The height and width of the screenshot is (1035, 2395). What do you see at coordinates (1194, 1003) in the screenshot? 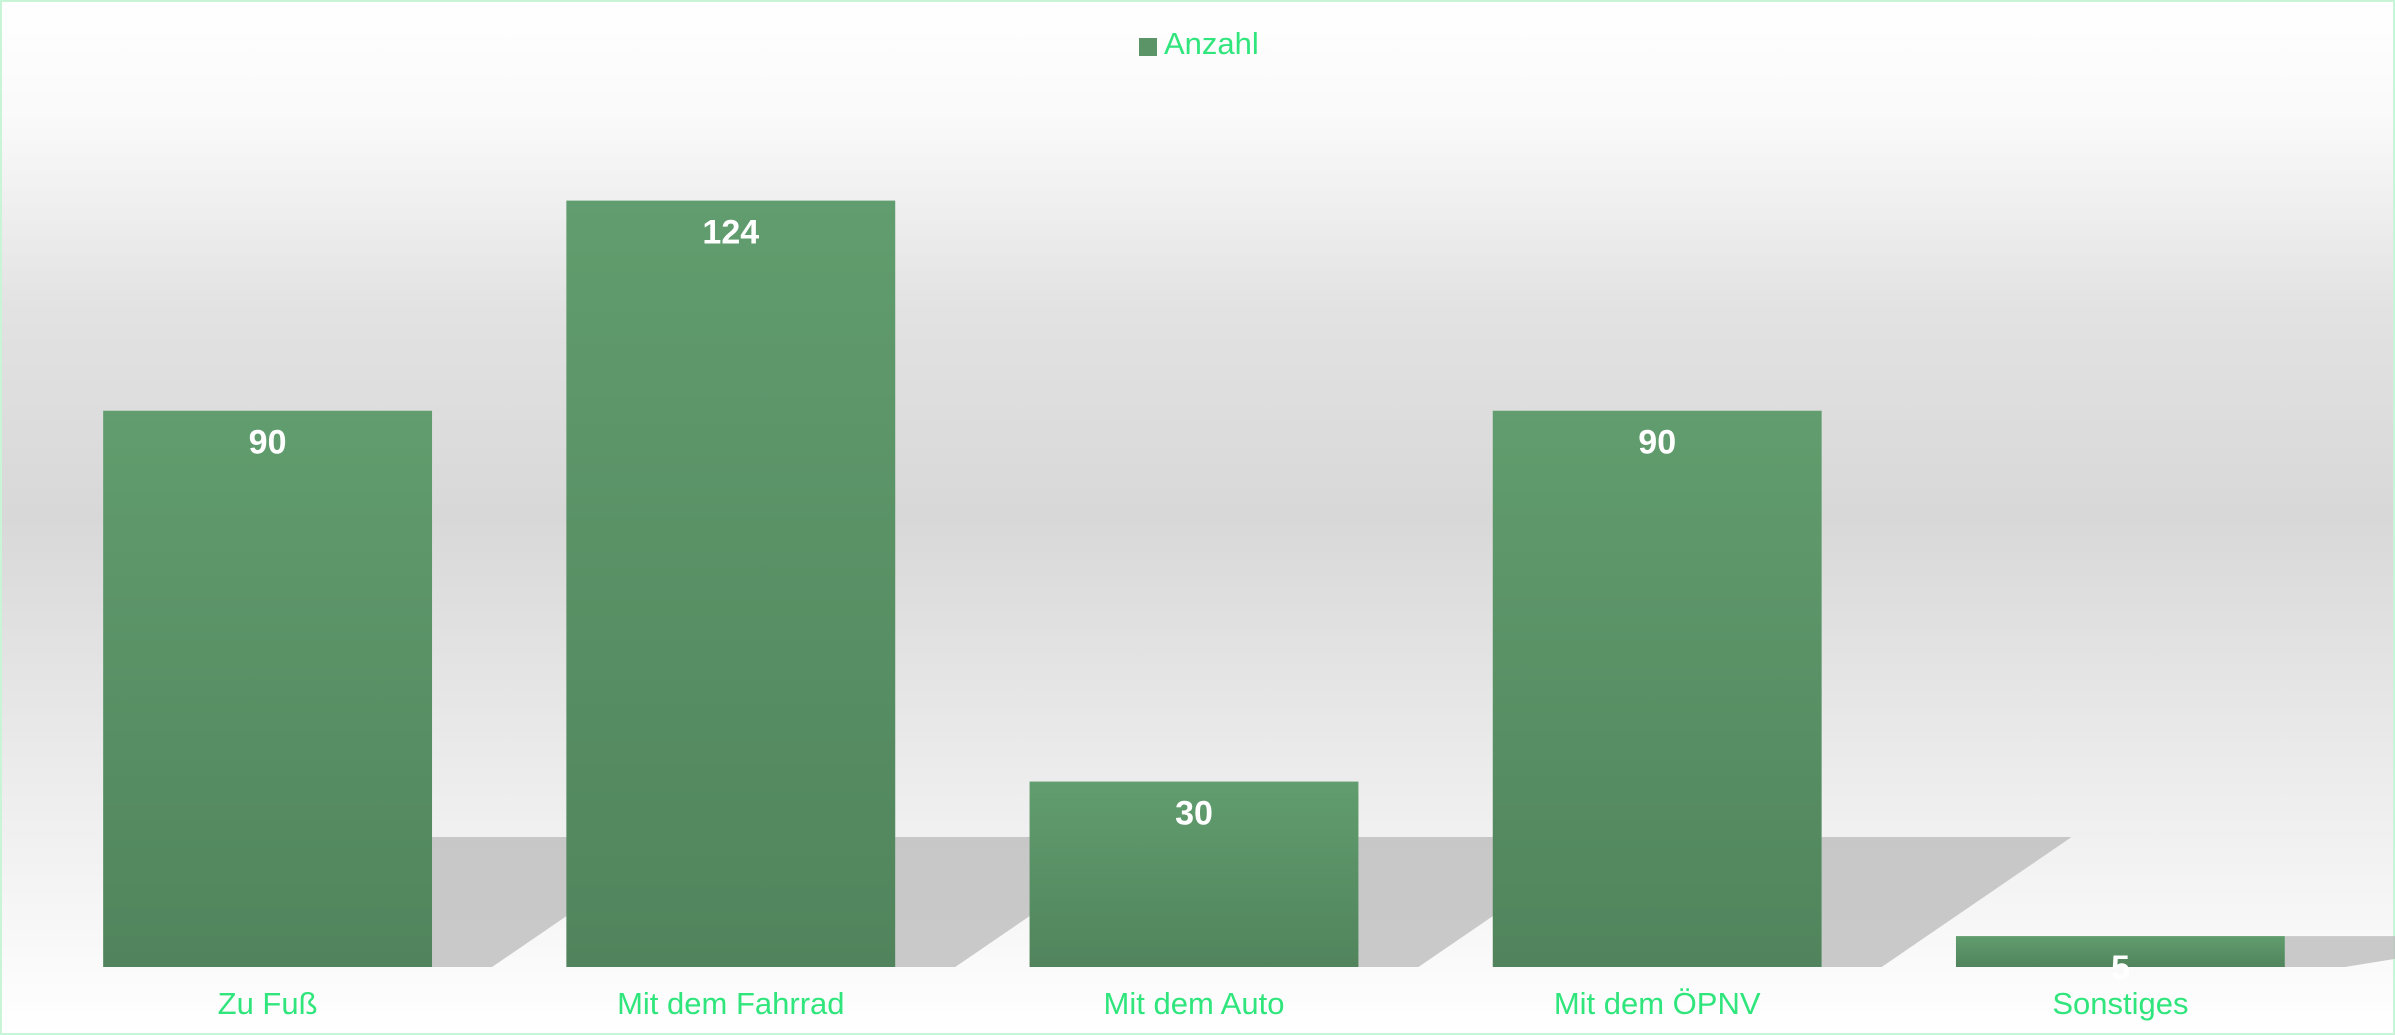
I see `x-tick-label: Mit dem Auto` at bounding box center [1194, 1003].